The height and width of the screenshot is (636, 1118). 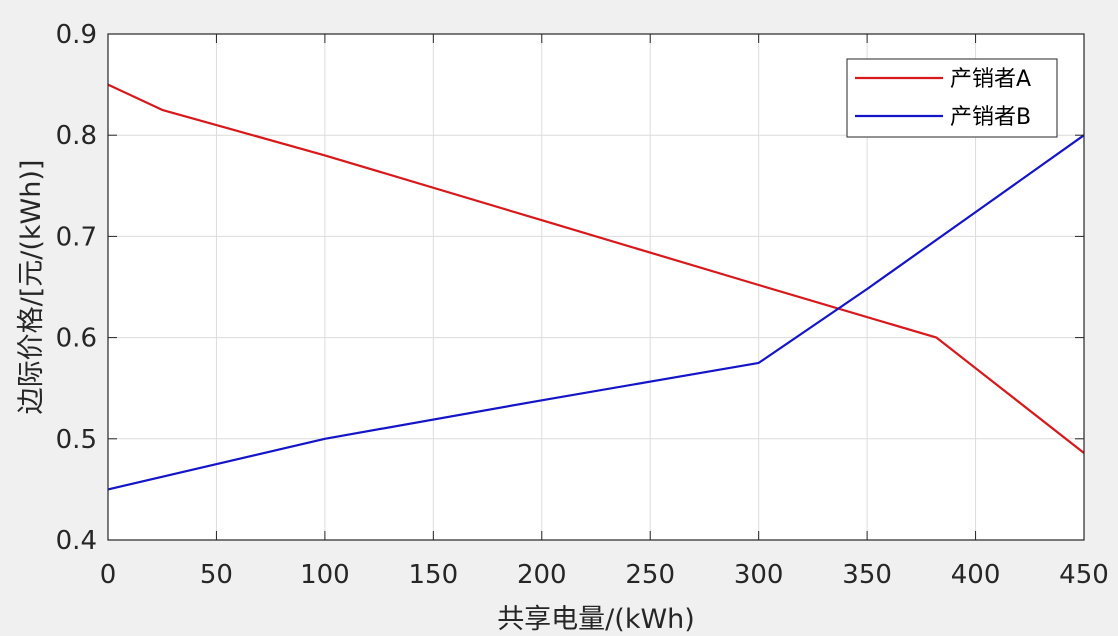 I want to click on legend: 产销者A 产销者B, so click(x=952, y=98).